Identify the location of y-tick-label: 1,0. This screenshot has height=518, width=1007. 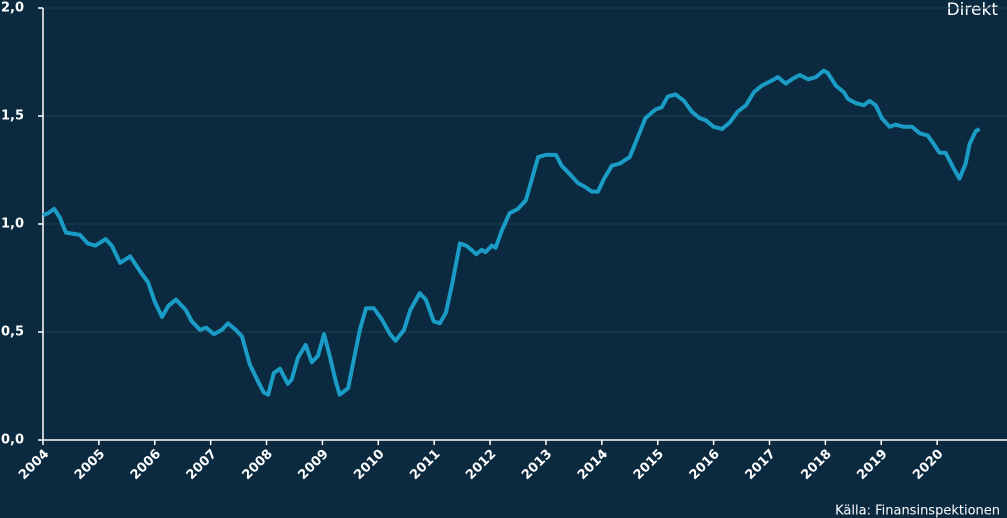
(12, 224).